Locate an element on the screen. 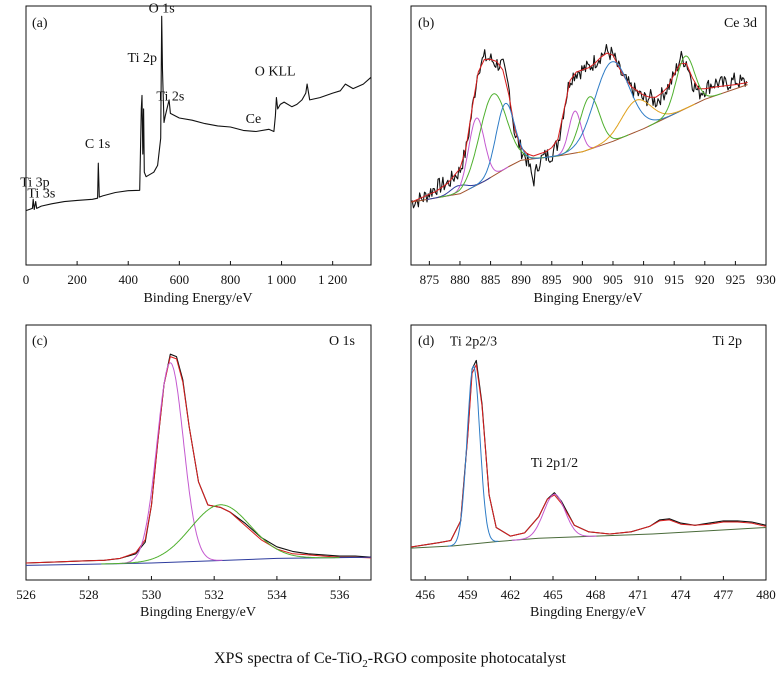 The width and height of the screenshot is (780, 682). caption-prefix: XPS spectra of Ce-TiO is located at coordinates (288, 658).